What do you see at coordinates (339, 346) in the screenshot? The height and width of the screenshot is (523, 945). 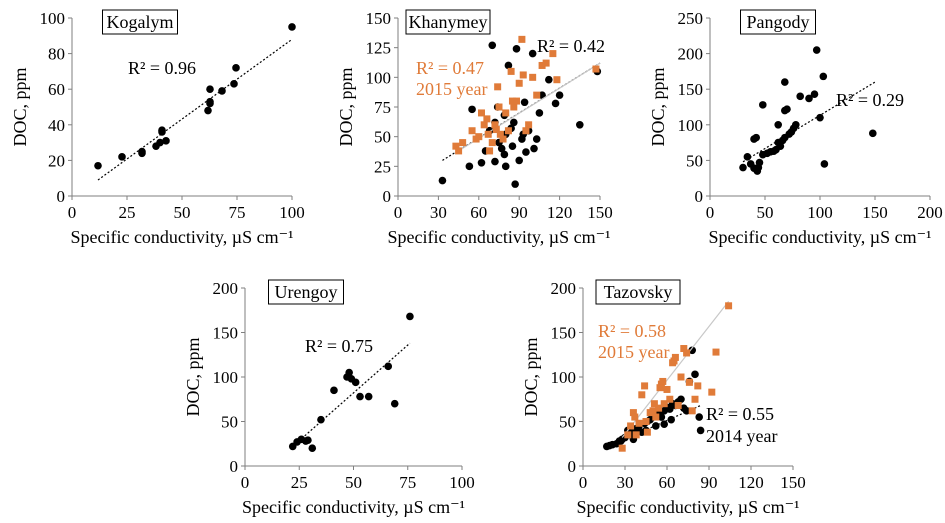 I see `r-squared-label: R² = 0.75` at bounding box center [339, 346].